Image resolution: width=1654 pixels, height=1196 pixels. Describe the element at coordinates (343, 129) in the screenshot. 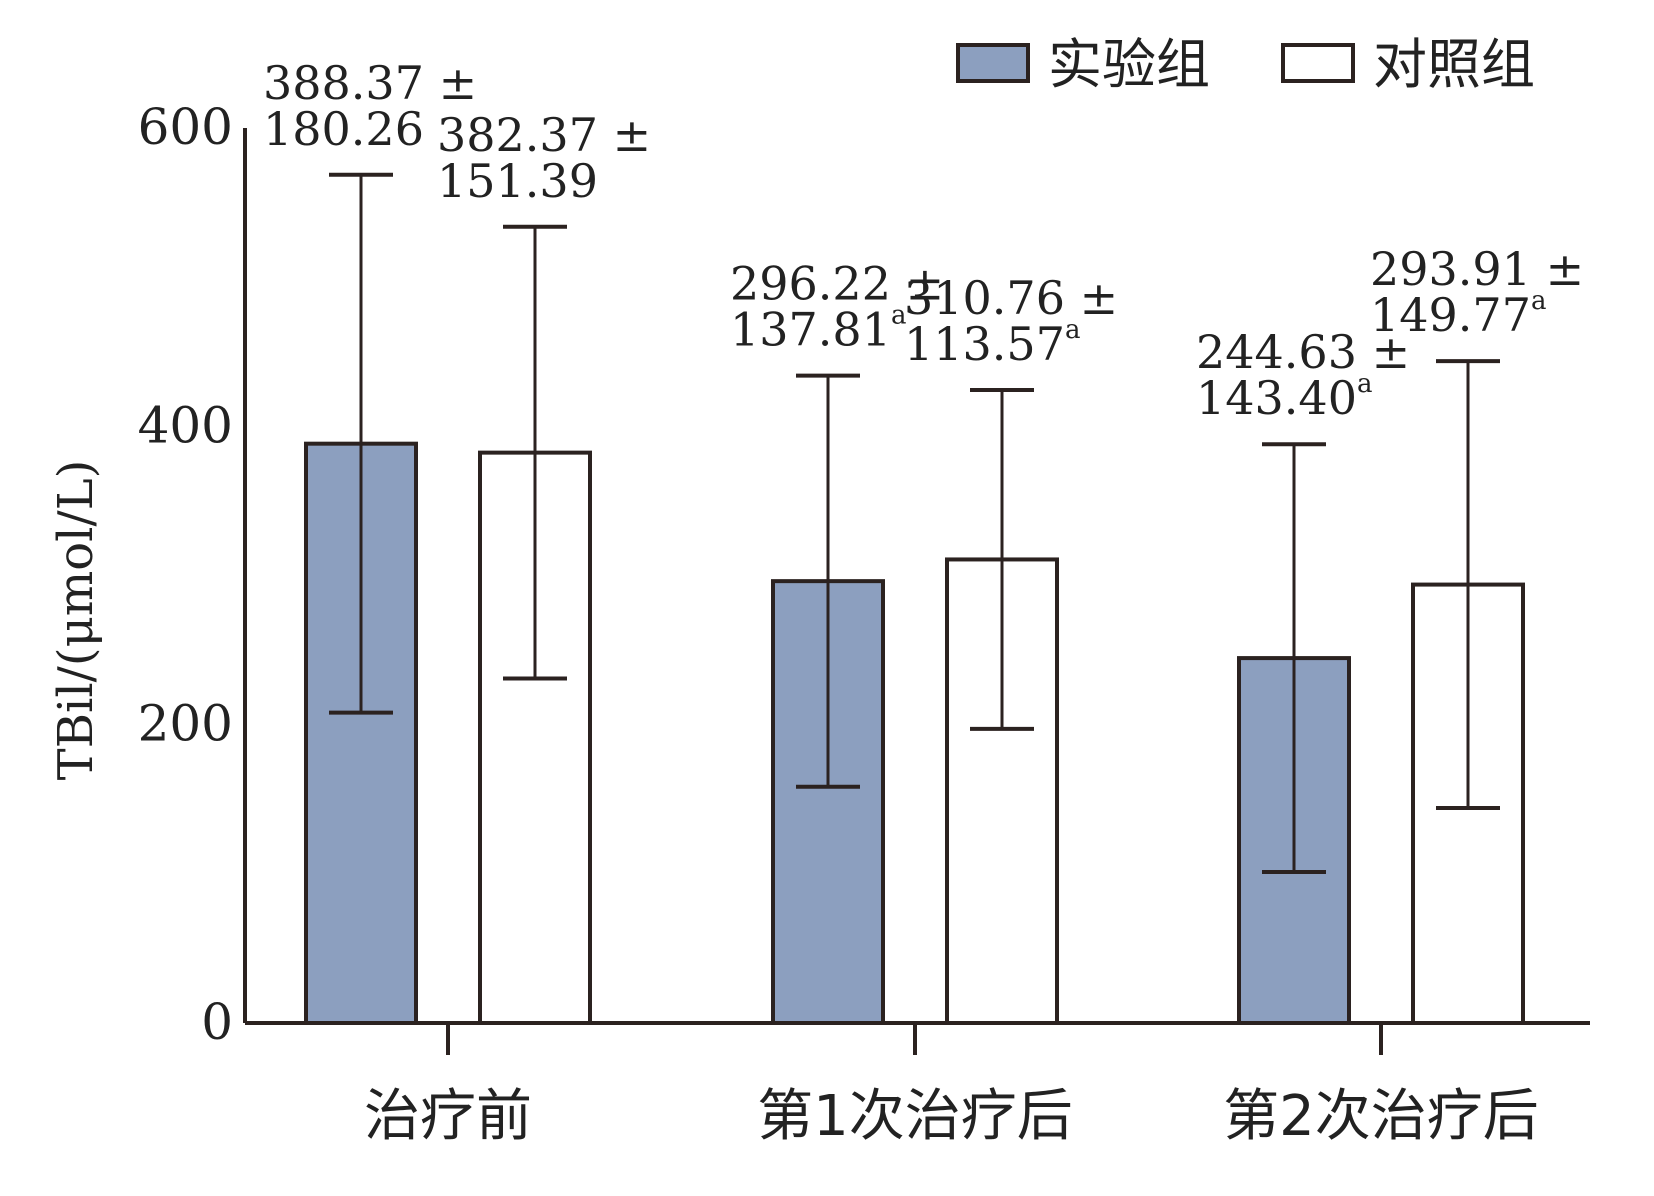

I see `data-label-line2-0-0: 180.26` at that location.